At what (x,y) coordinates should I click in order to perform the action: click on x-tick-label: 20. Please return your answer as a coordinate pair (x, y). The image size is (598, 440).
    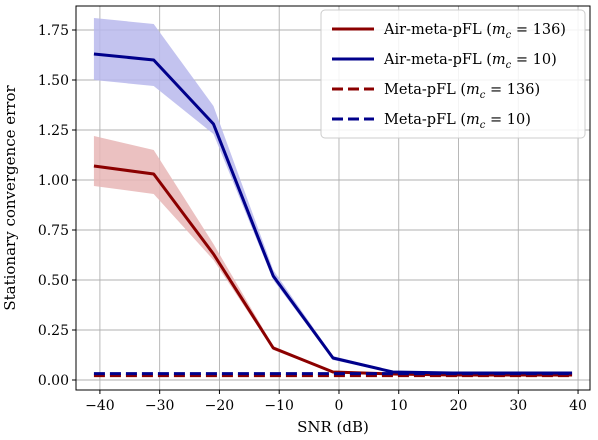
    Looking at the image, I should click on (459, 406).